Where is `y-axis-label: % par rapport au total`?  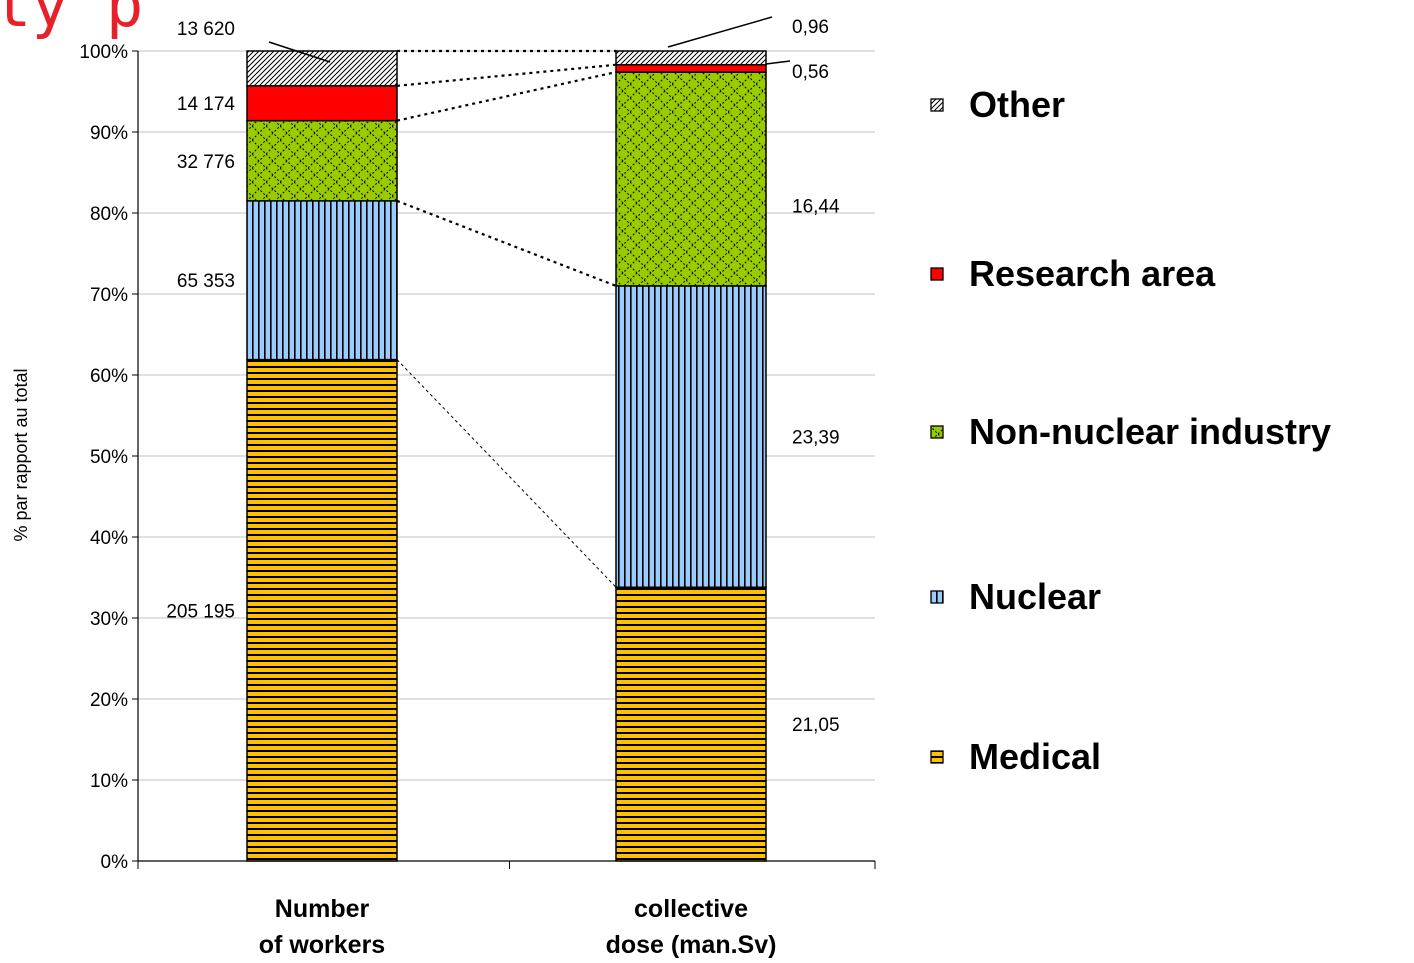
y-axis-label: % par rapport au total is located at coordinates (21, 454).